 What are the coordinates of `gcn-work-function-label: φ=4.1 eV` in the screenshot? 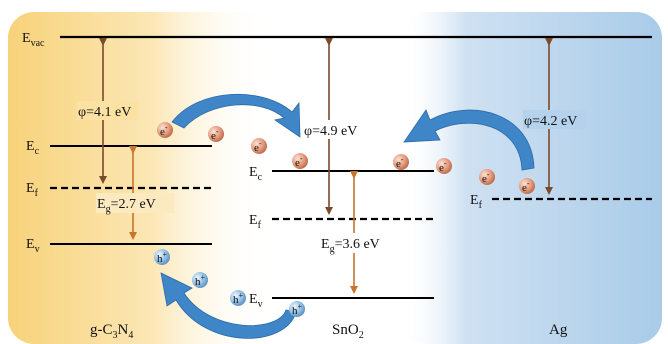 It's located at (104, 112).